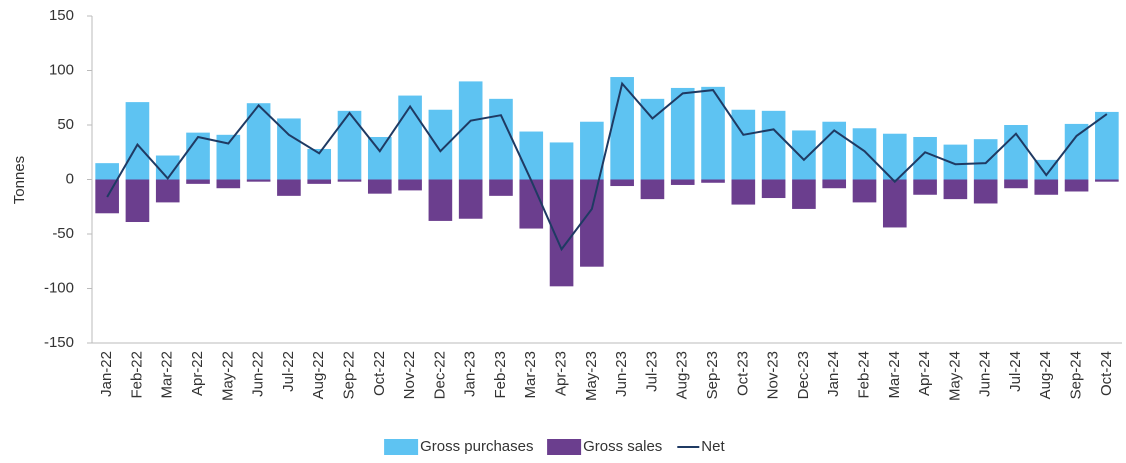 The height and width of the screenshot is (463, 1126). I want to click on x-tick-label: Aug-22, so click(318, 375).